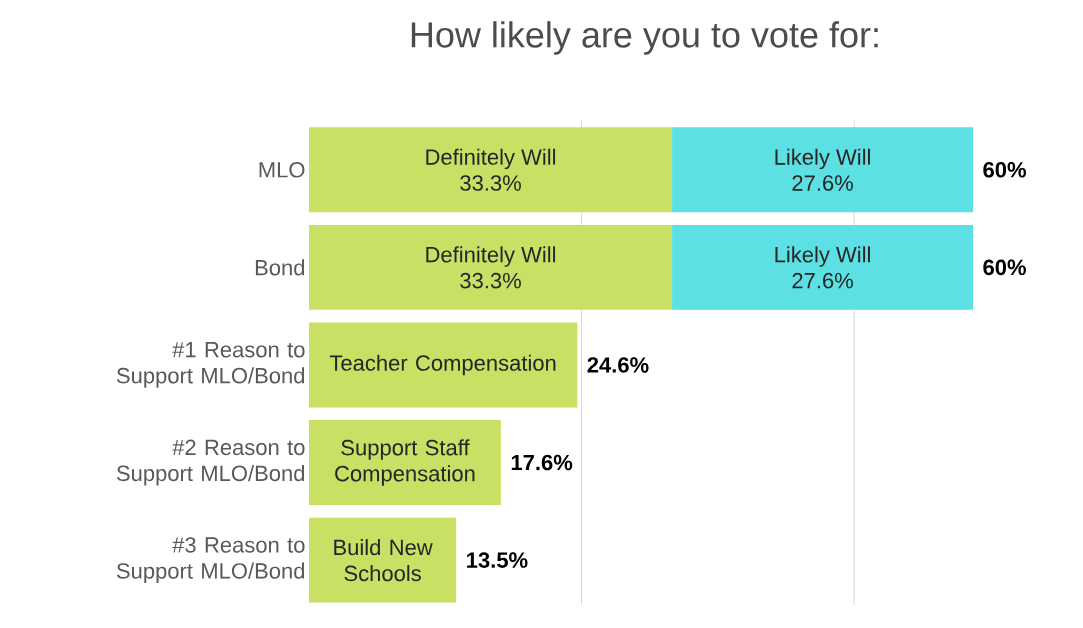 This screenshot has width=1083, height=628. What do you see at coordinates (618, 365) in the screenshot?
I see `total-label: 24.6%` at bounding box center [618, 365].